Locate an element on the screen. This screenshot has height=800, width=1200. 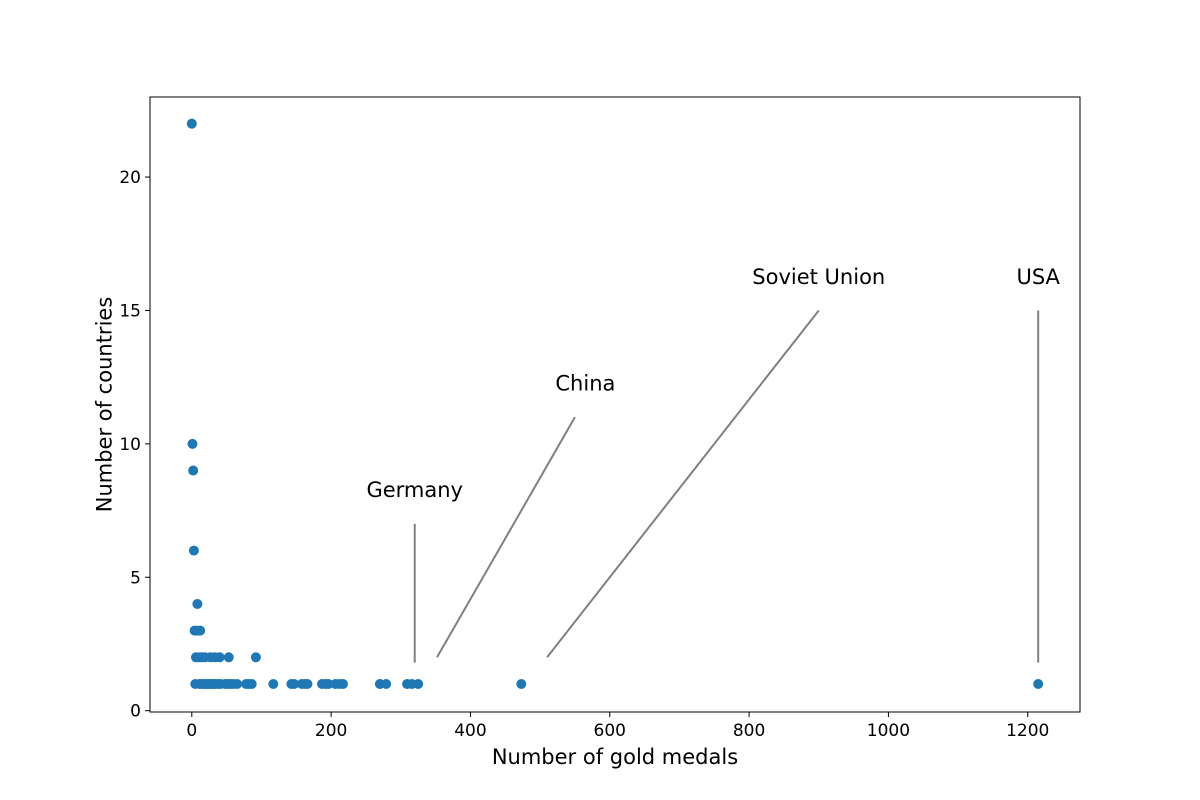
annotation-label: USA is located at coordinates (1038, 277).